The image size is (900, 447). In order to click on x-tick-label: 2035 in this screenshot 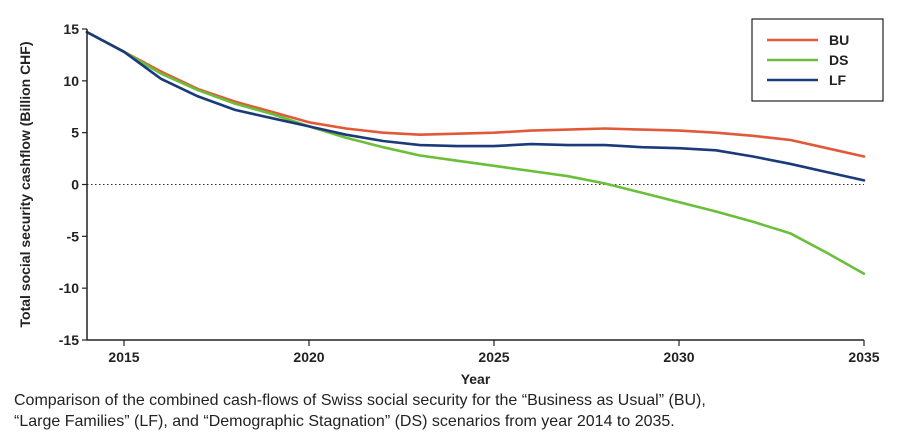, I will do `click(863, 357)`.